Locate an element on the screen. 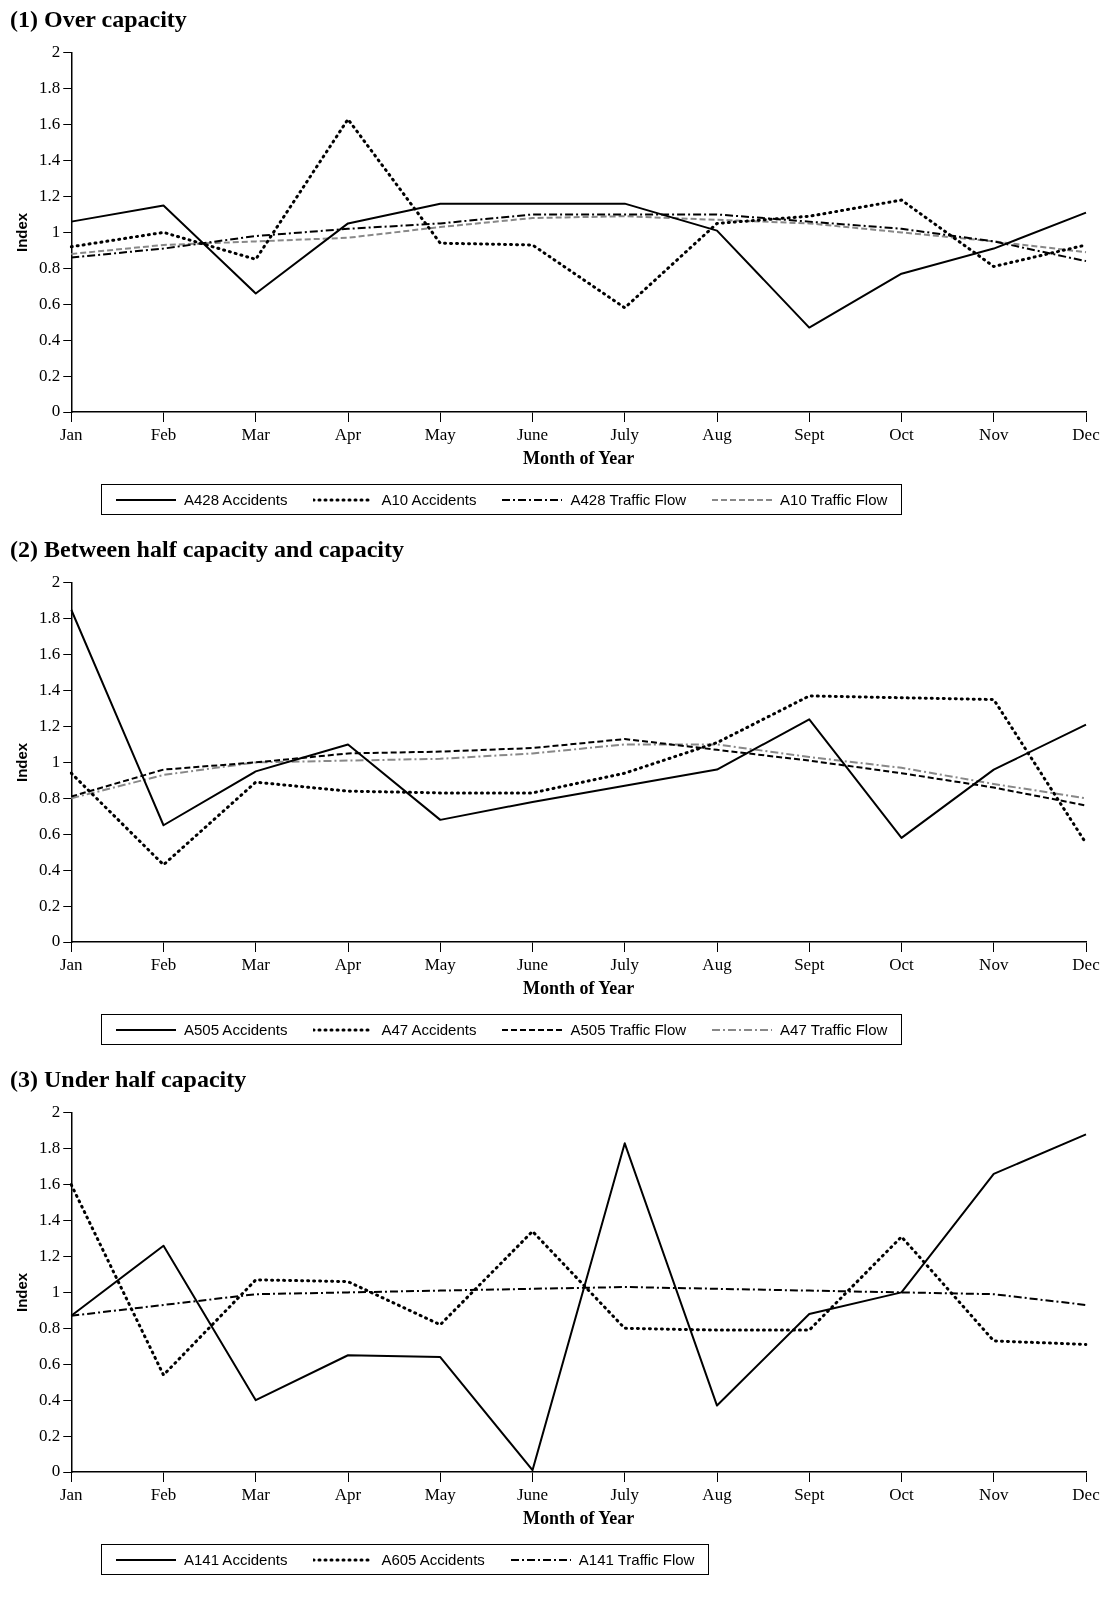  legend-label: A10 Traffic Flow is located at coordinates (834, 499).